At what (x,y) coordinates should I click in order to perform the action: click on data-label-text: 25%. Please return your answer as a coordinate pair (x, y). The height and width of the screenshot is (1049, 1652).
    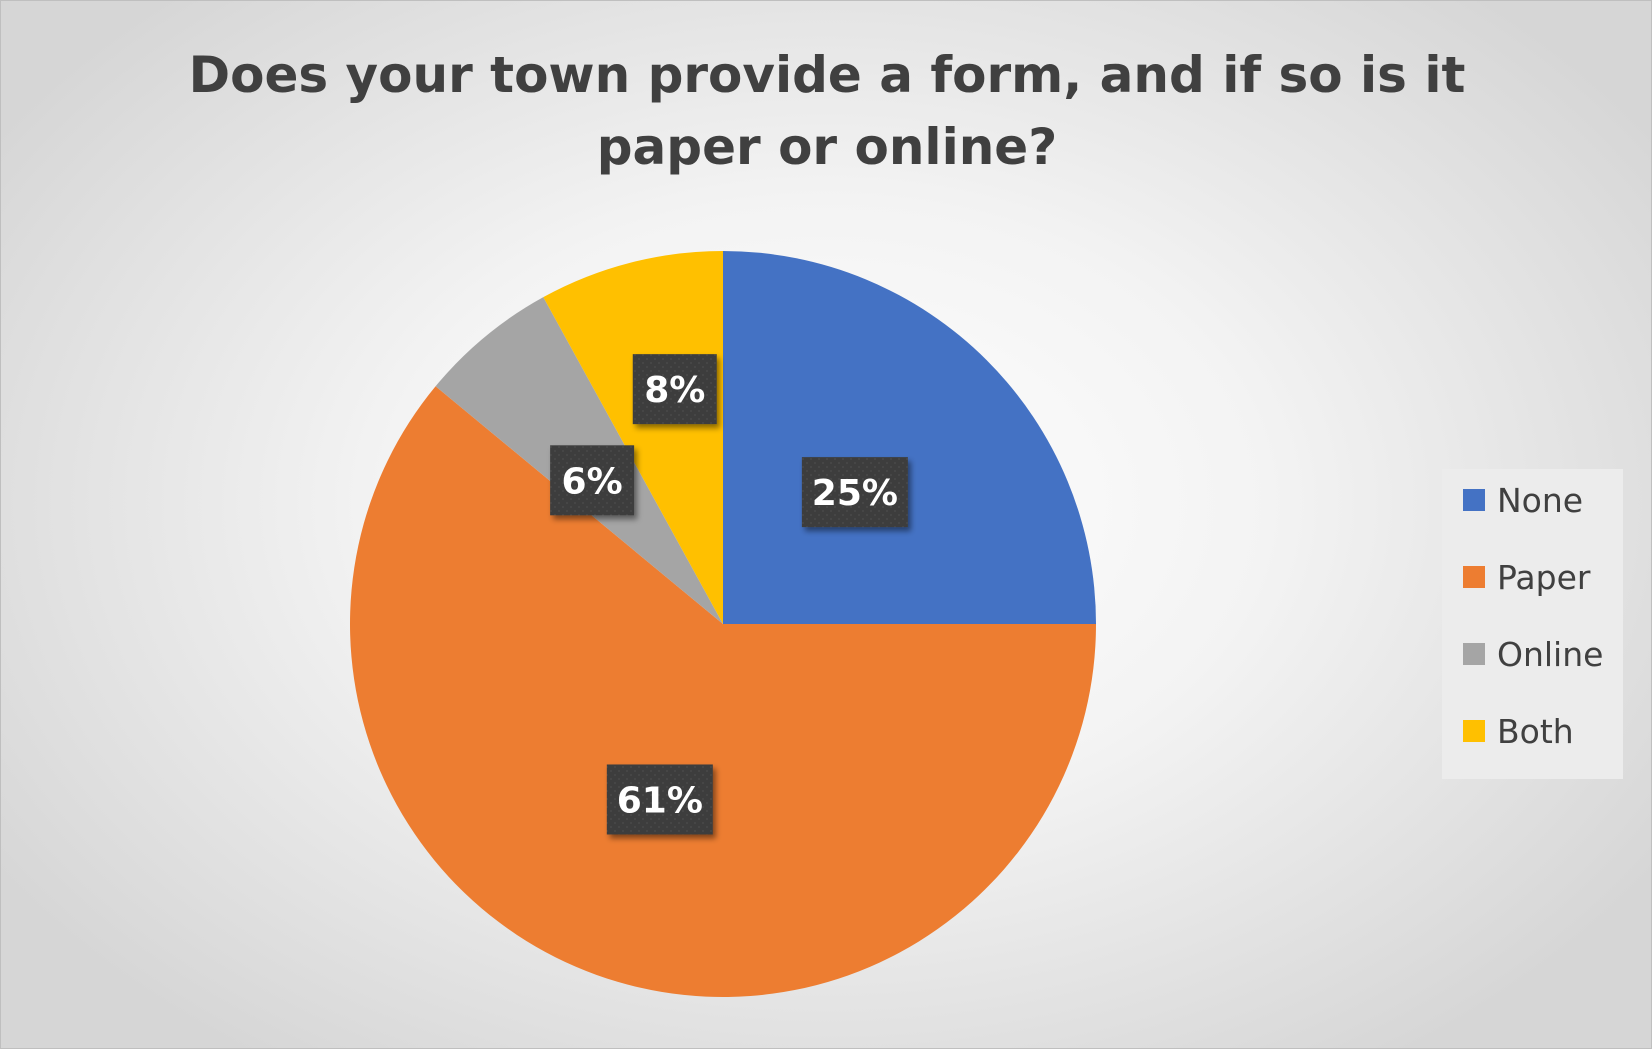
    Looking at the image, I should click on (855, 493).